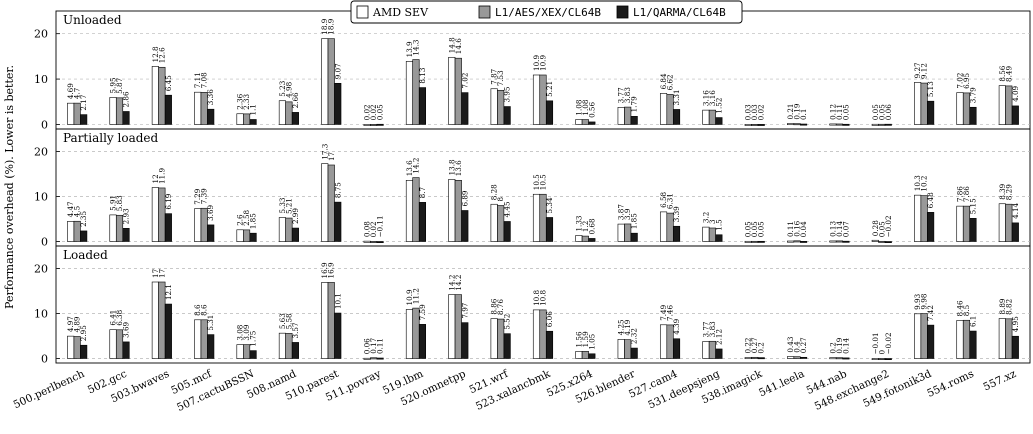  What do you see at coordinates (546, 12) in the screenshot?
I see `legend-box` at bounding box center [546, 12].